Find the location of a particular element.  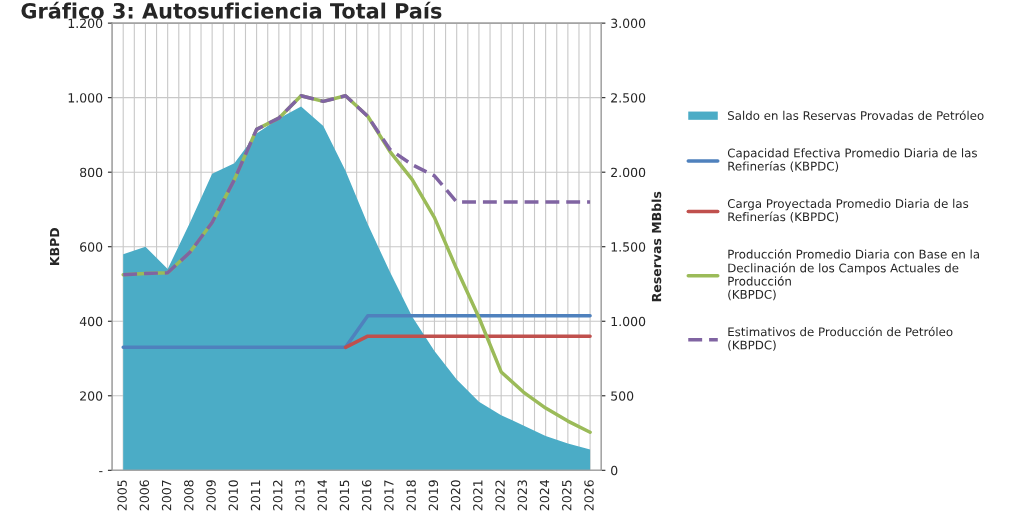

x-tick-label: 2011 is located at coordinates (255, 495).